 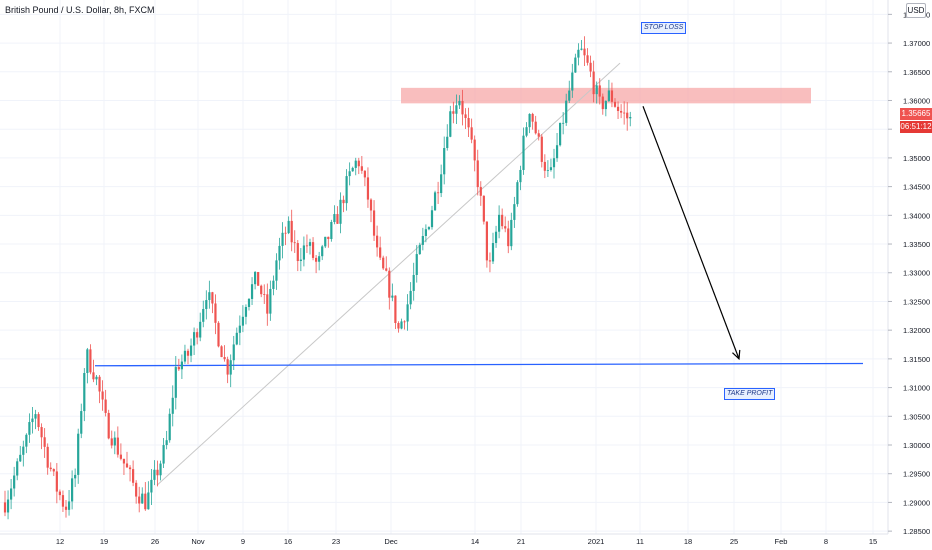 What do you see at coordinates (80, 10) in the screenshot?
I see `symbol-title: British Pound / U.S. Dollar, 8h, FXCM` at bounding box center [80, 10].